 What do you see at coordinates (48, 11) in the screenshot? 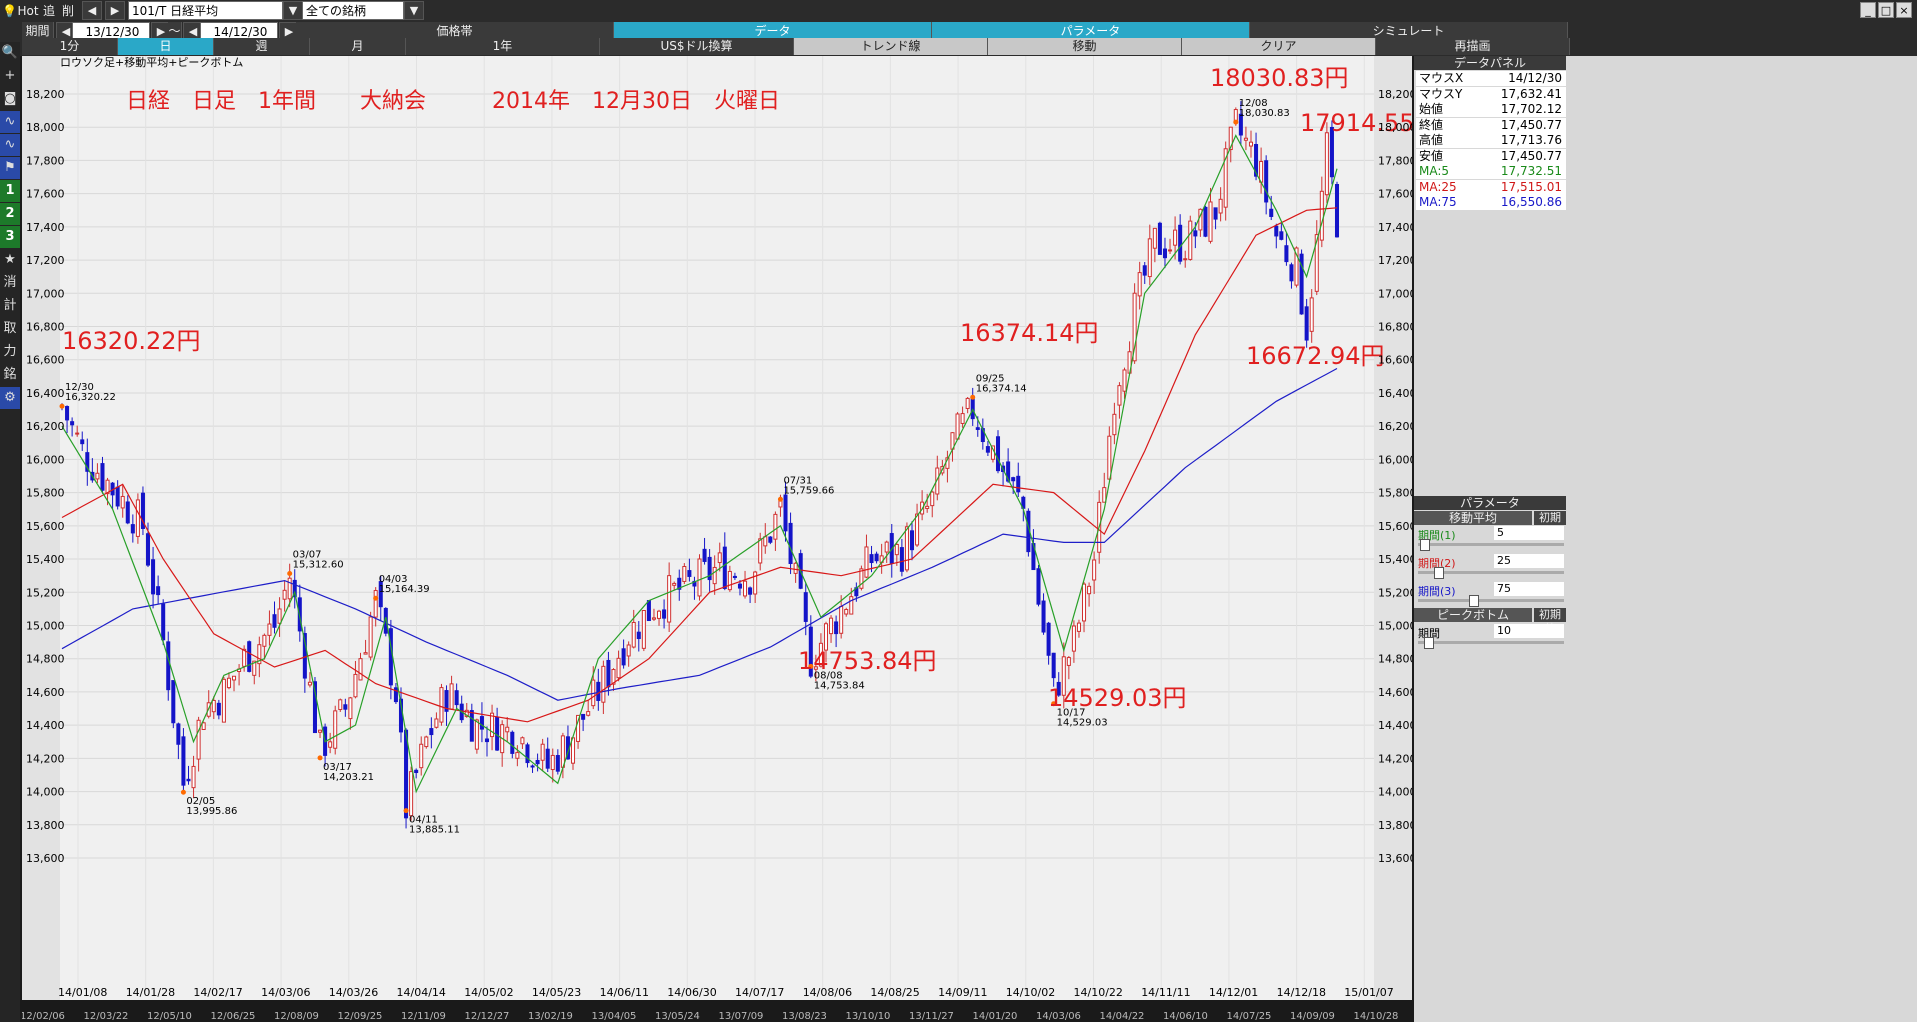
I see `add-button: 追` at bounding box center [48, 11].